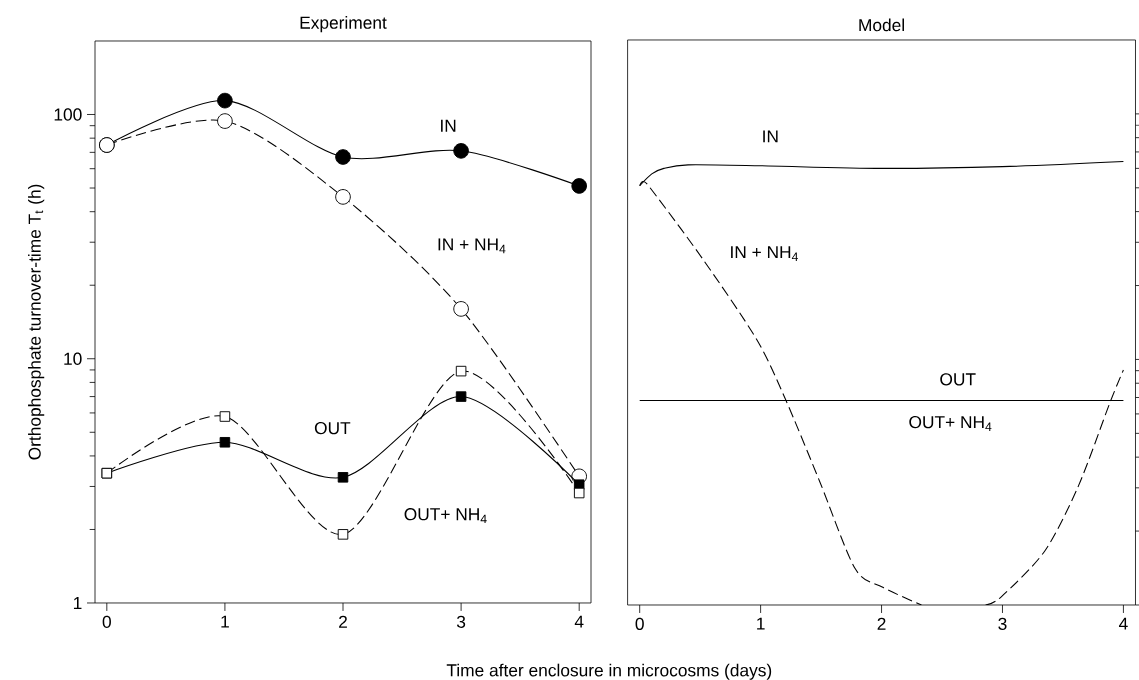 The image size is (1139, 680). What do you see at coordinates (343, 24) in the screenshot?
I see `chart-title: Experiment` at bounding box center [343, 24].